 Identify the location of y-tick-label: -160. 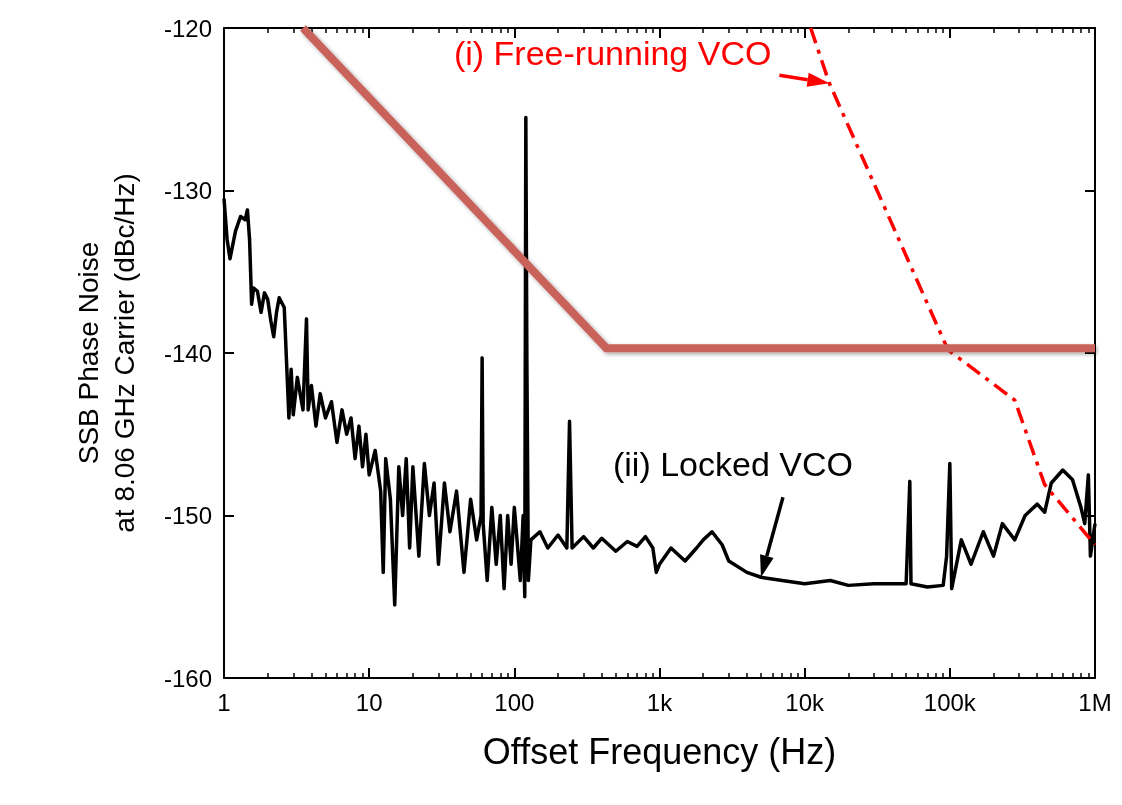
(187, 678).